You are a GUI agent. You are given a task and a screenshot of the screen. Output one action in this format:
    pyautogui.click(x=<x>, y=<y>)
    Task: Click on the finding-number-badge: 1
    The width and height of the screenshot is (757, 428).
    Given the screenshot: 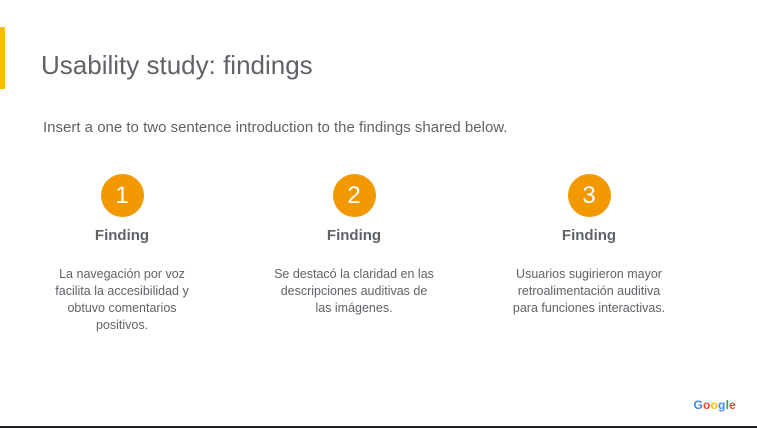 What is the action you would take?
    pyautogui.click(x=122, y=195)
    